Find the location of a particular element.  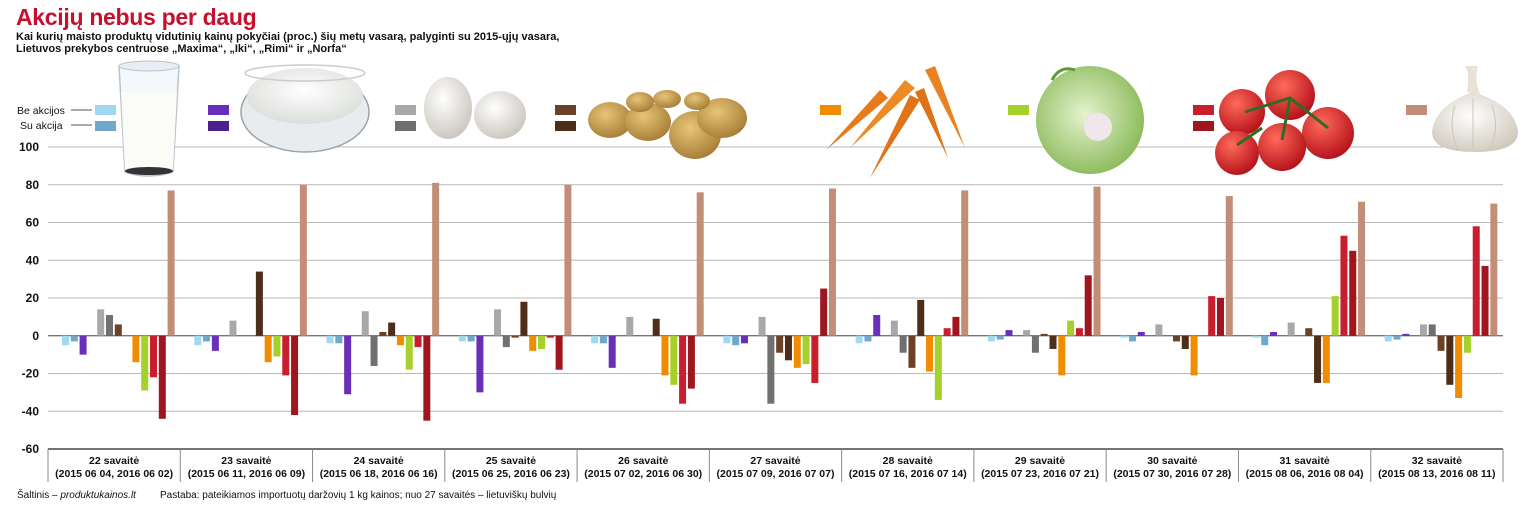

legend-swatch-milk-glass-without-promo is located at coordinates (105, 110).